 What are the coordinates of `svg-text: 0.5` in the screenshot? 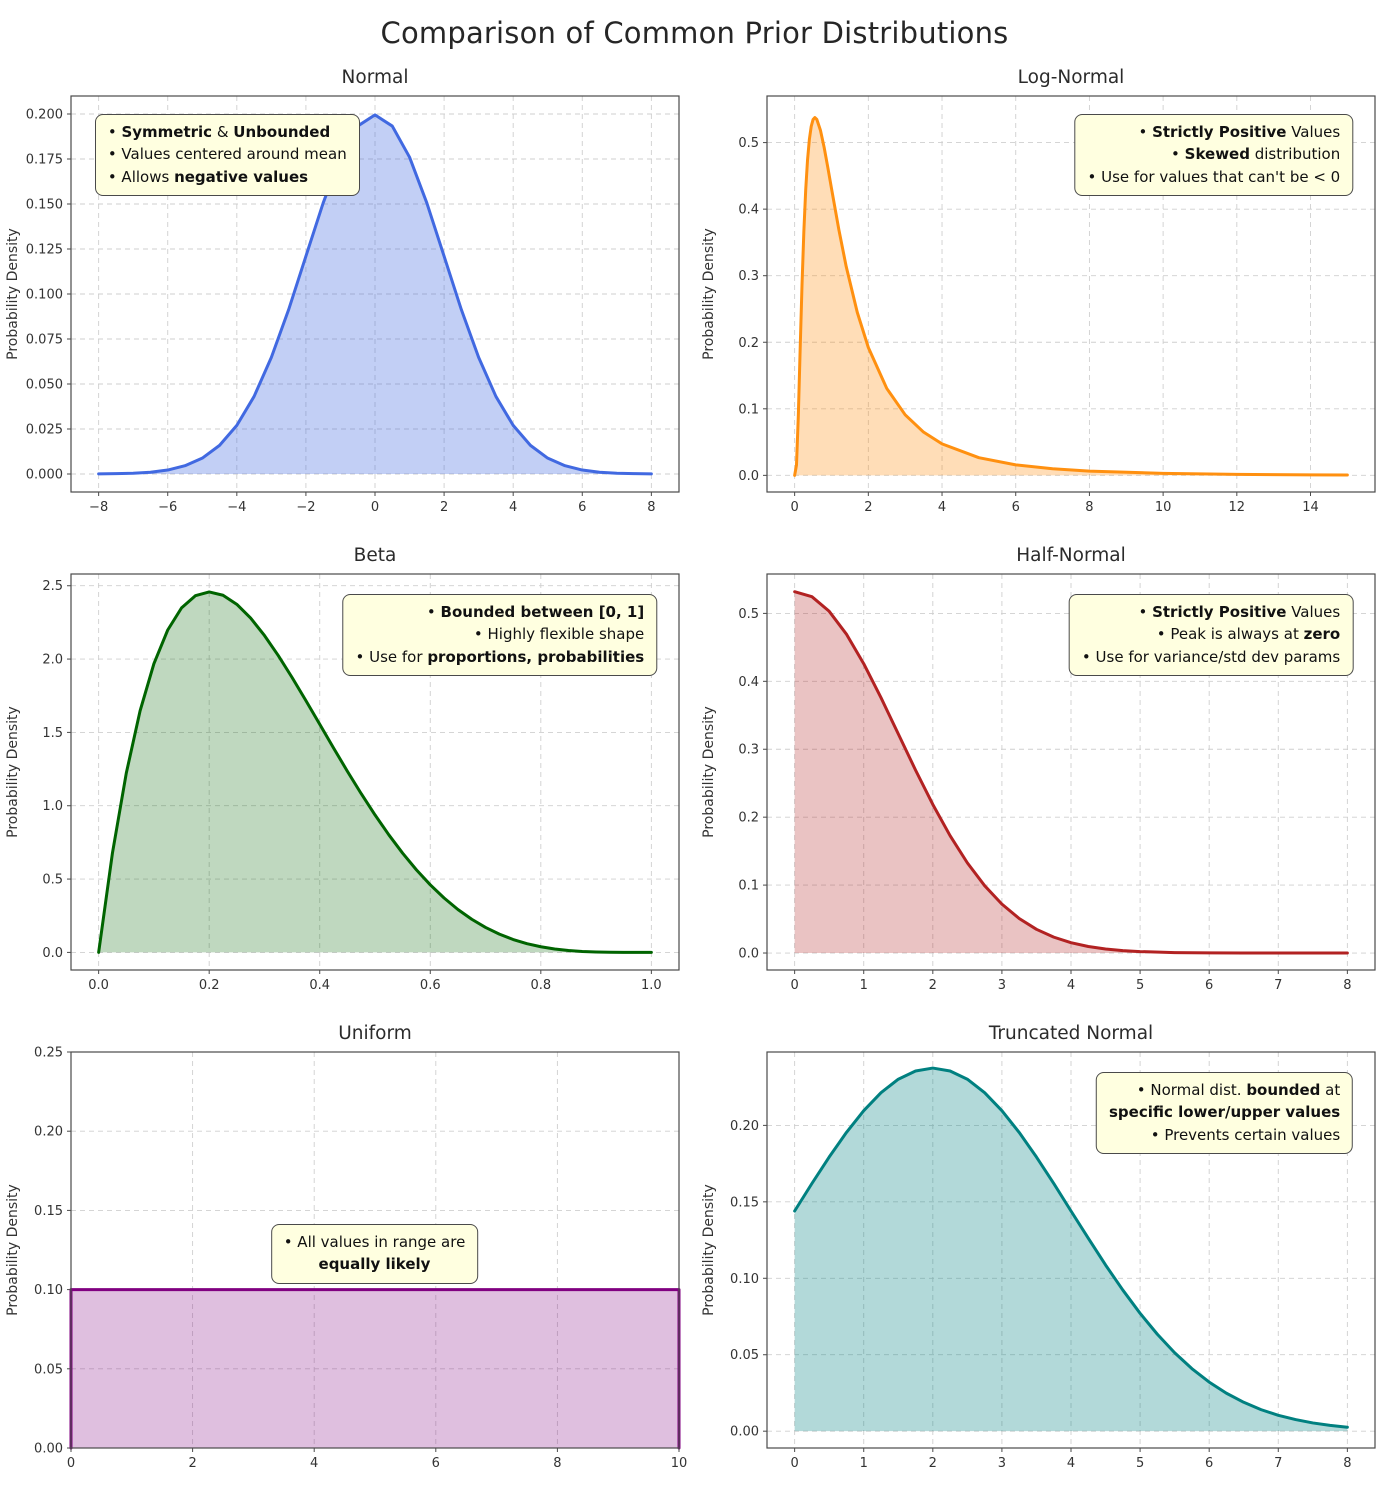 It's located at (748, 143).